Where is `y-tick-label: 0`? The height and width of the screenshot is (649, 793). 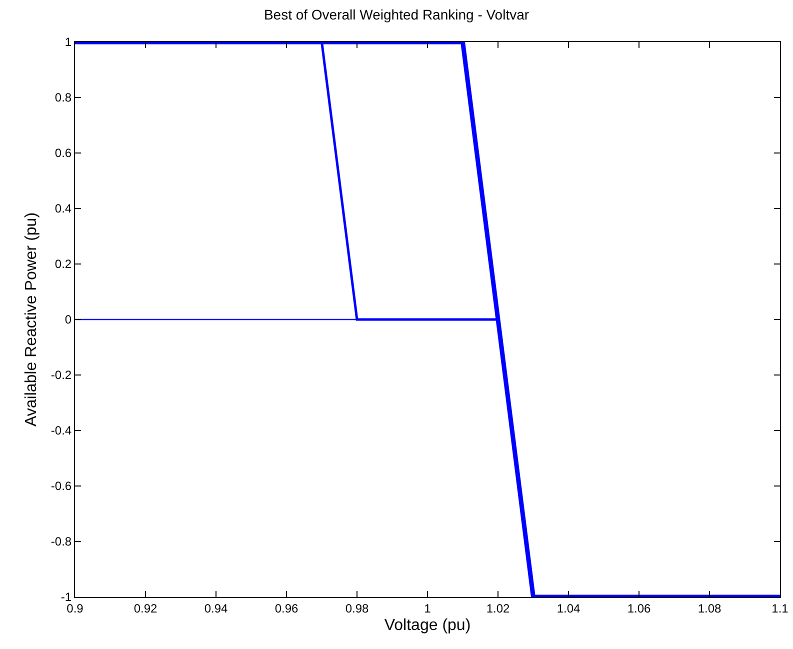 y-tick-label: 0 is located at coordinates (68, 319).